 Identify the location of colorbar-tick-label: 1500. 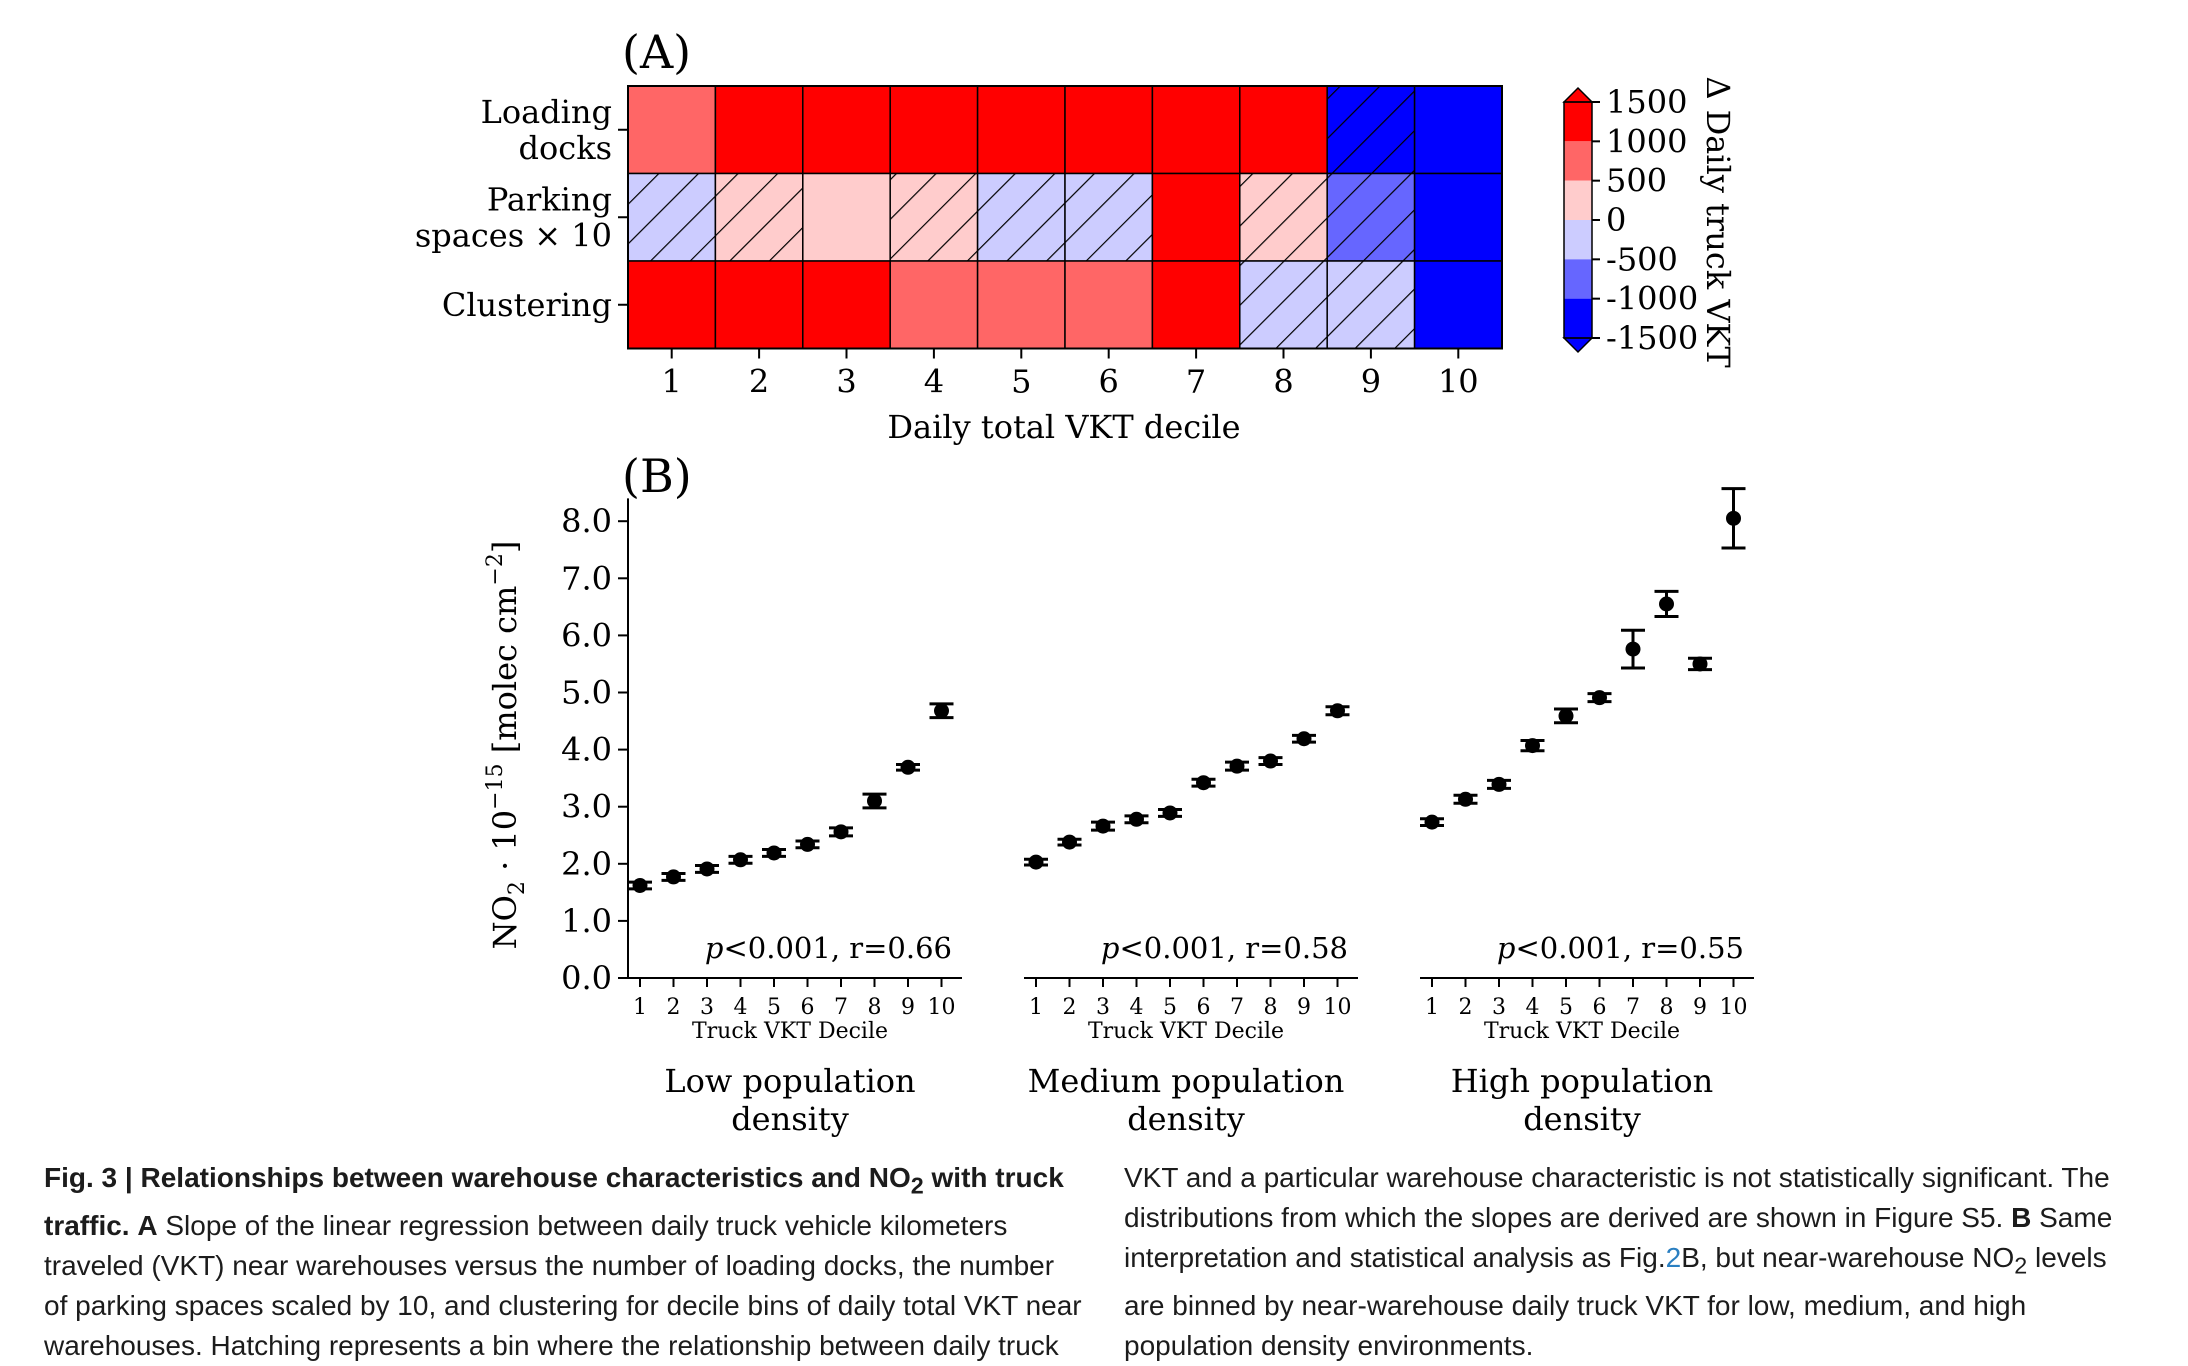
(1646, 102).